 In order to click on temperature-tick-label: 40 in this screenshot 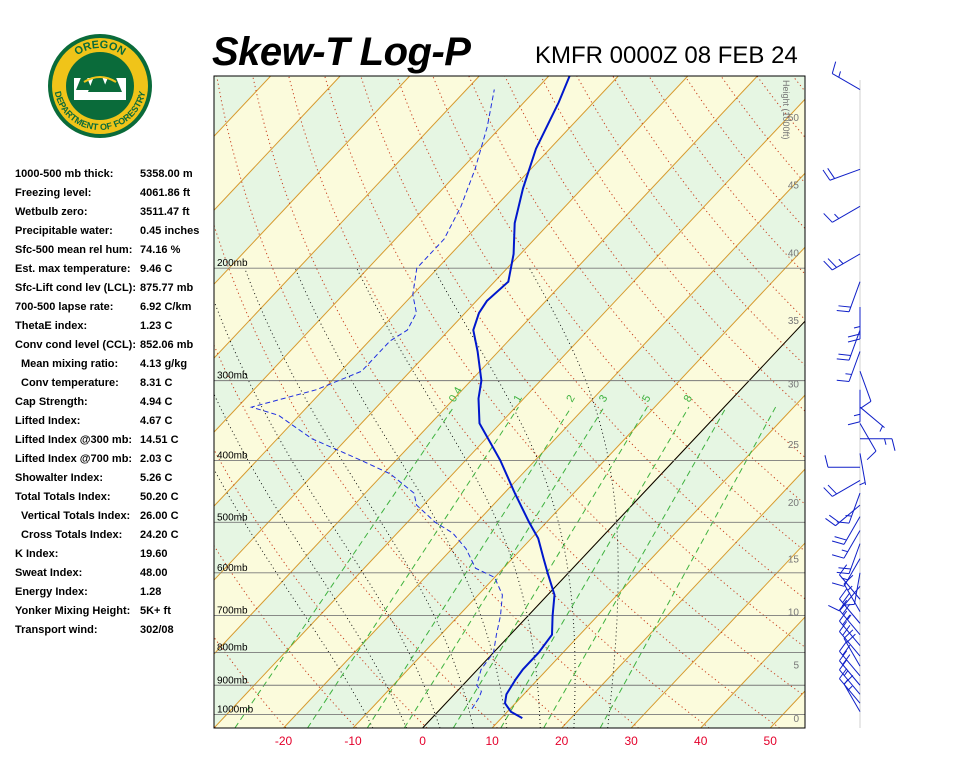, I will do `click(701, 741)`.